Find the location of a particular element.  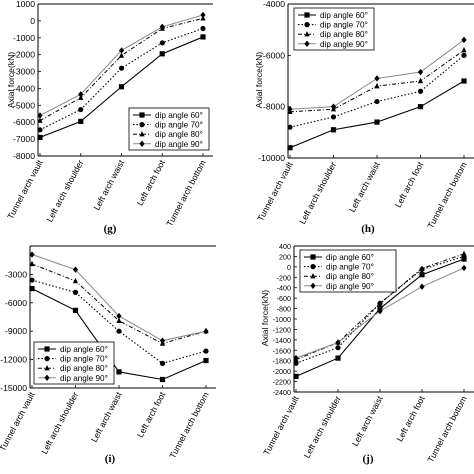

y-tick-label: -800 is located at coordinates (284, 309).